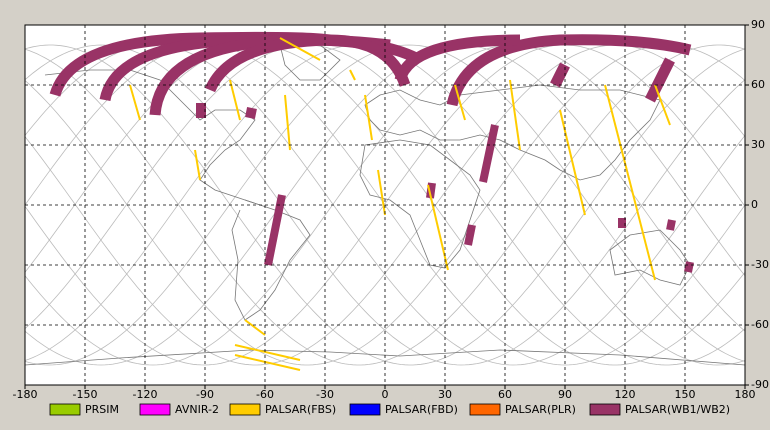 The image size is (770, 430). Describe the element at coordinates (625, 394) in the screenshot. I see `x-tick-label: 120` at that location.